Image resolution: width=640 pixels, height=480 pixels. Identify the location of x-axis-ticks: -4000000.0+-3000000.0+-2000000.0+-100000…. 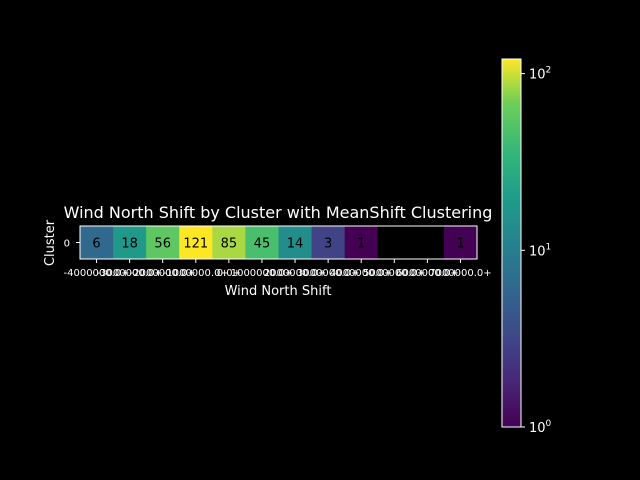
(278, 269).